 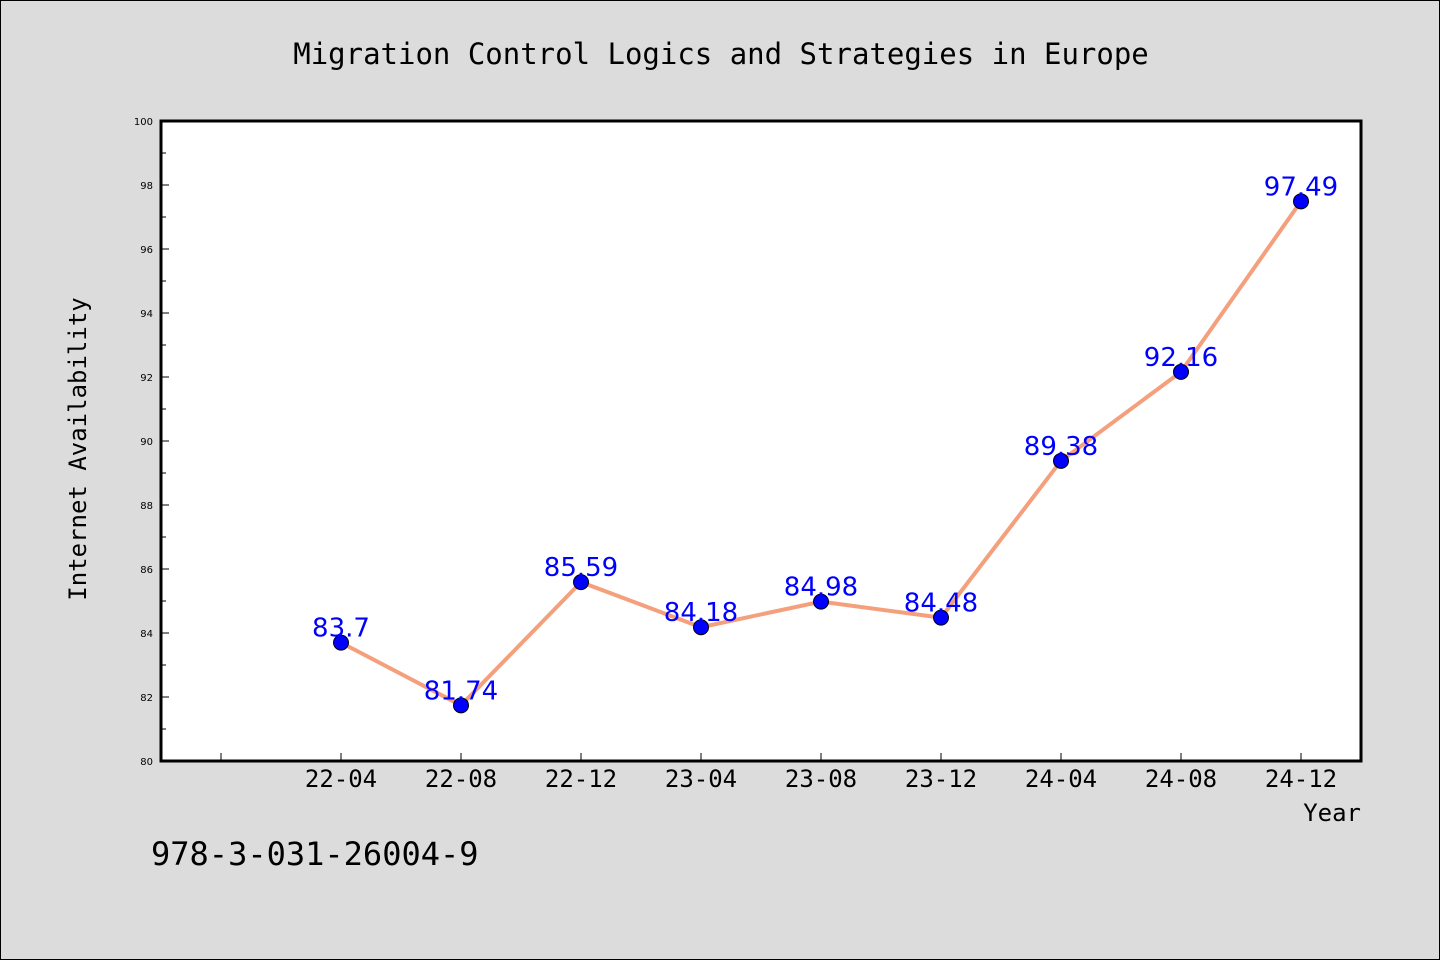 I want to click on x-tick-label: 24-12, so click(x=1301, y=779).